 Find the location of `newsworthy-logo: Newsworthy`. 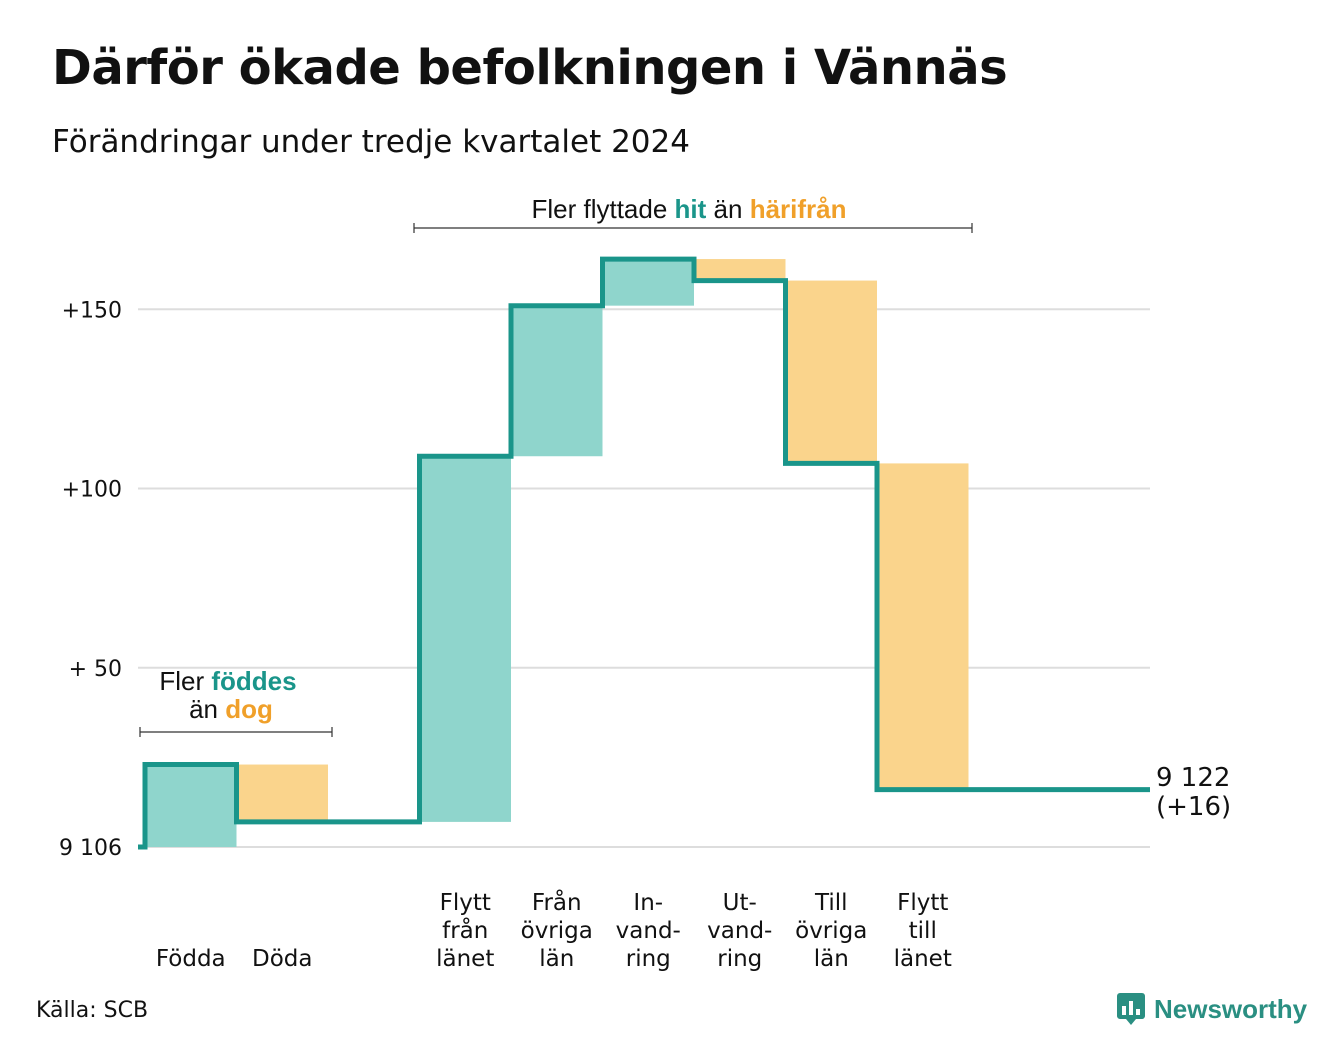

newsworthy-logo: Newsworthy is located at coordinates (1211, 1009).